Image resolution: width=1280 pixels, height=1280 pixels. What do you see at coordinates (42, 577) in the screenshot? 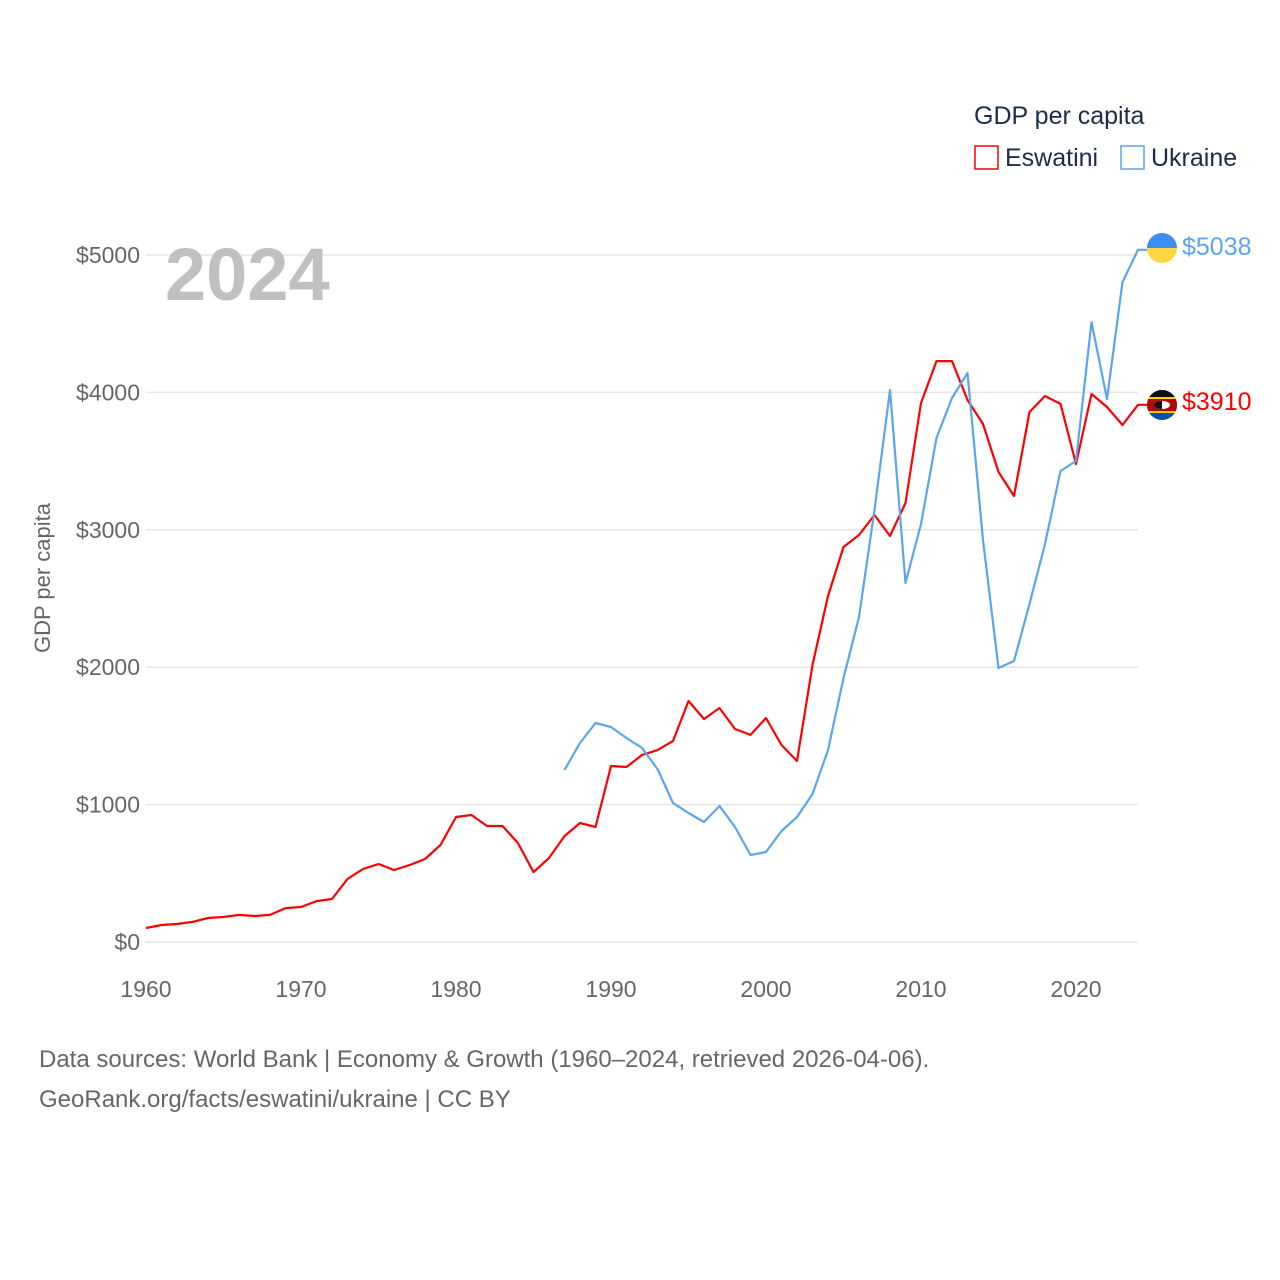
I see `y-axis-label: GDP per capita` at bounding box center [42, 577].